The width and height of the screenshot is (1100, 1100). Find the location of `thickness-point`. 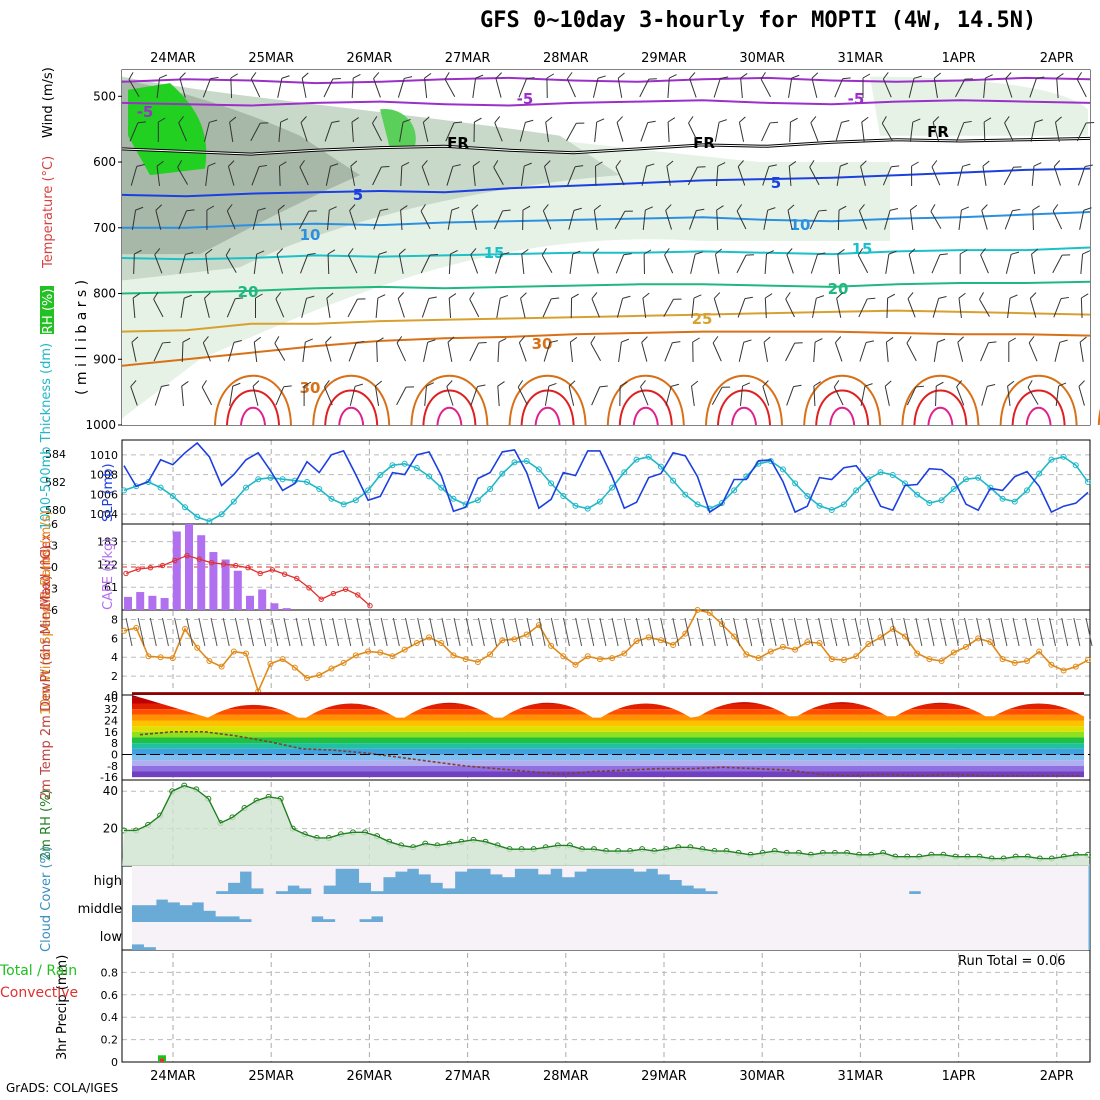

thickness-point is located at coordinates (685, 494).